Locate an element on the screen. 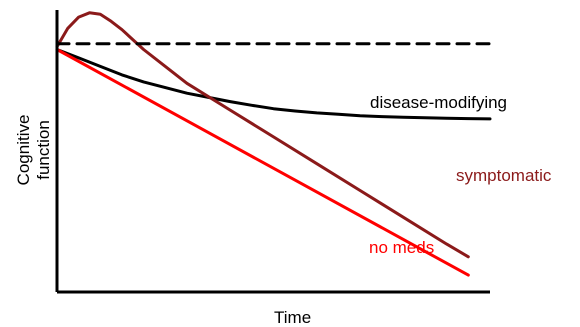 The image size is (580, 327). y-axis-title-line-1: Cognitive is located at coordinates (23, 150).